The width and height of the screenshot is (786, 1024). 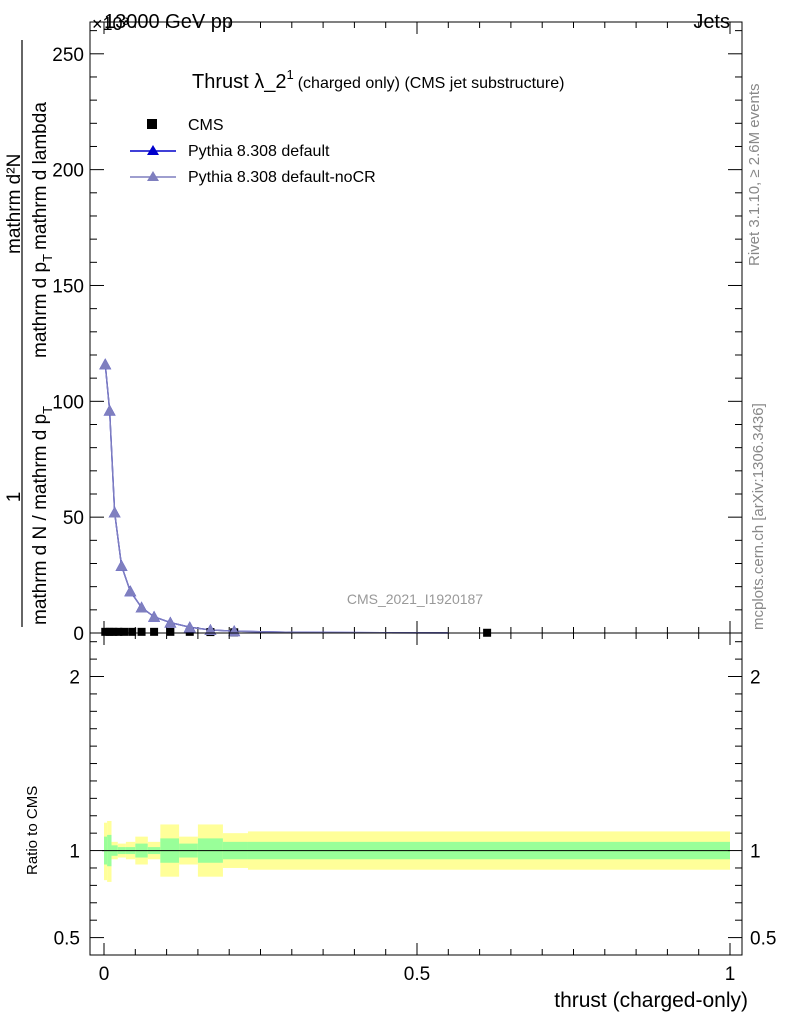 What do you see at coordinates (68, 286) in the screenshot?
I see `y-tick-label: 150` at bounding box center [68, 286].